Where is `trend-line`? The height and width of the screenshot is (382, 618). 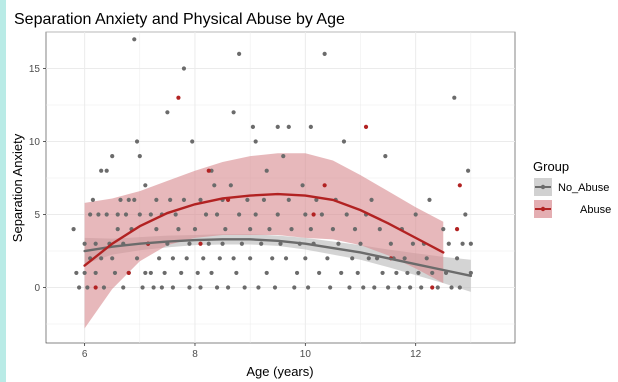
trend-line is located at coordinates (264, 229).